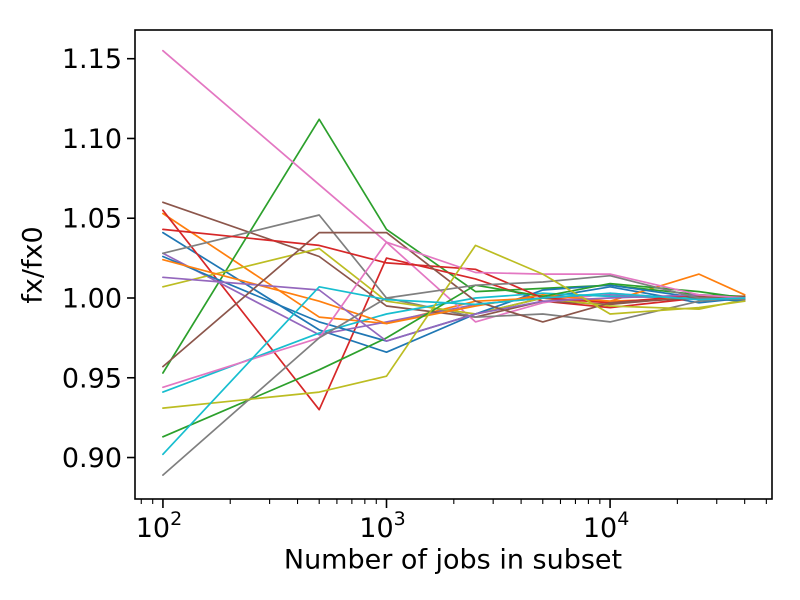  What do you see at coordinates (92, 458) in the screenshot?
I see `y-tick-label: 0.90` at bounding box center [92, 458].